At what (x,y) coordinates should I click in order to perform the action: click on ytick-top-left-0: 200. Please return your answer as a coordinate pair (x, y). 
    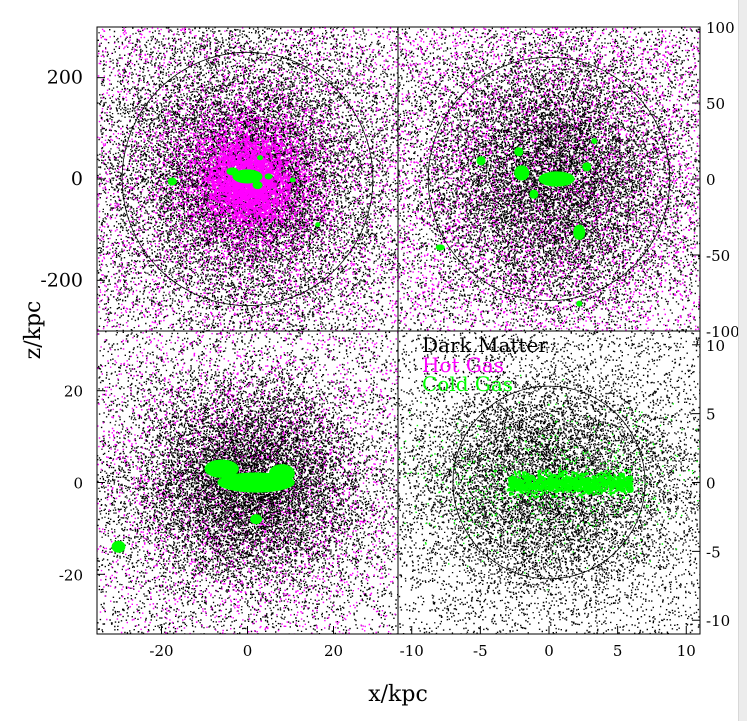
    Looking at the image, I should click on (65, 78).